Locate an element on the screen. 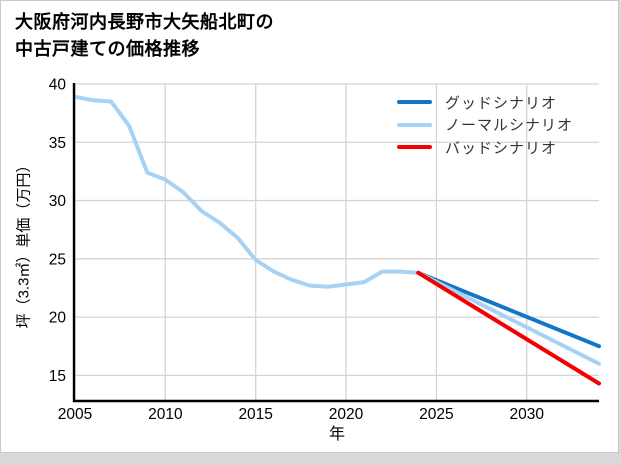 The image size is (621, 465). legend-swatch-bad-line is located at coordinates (414, 147).